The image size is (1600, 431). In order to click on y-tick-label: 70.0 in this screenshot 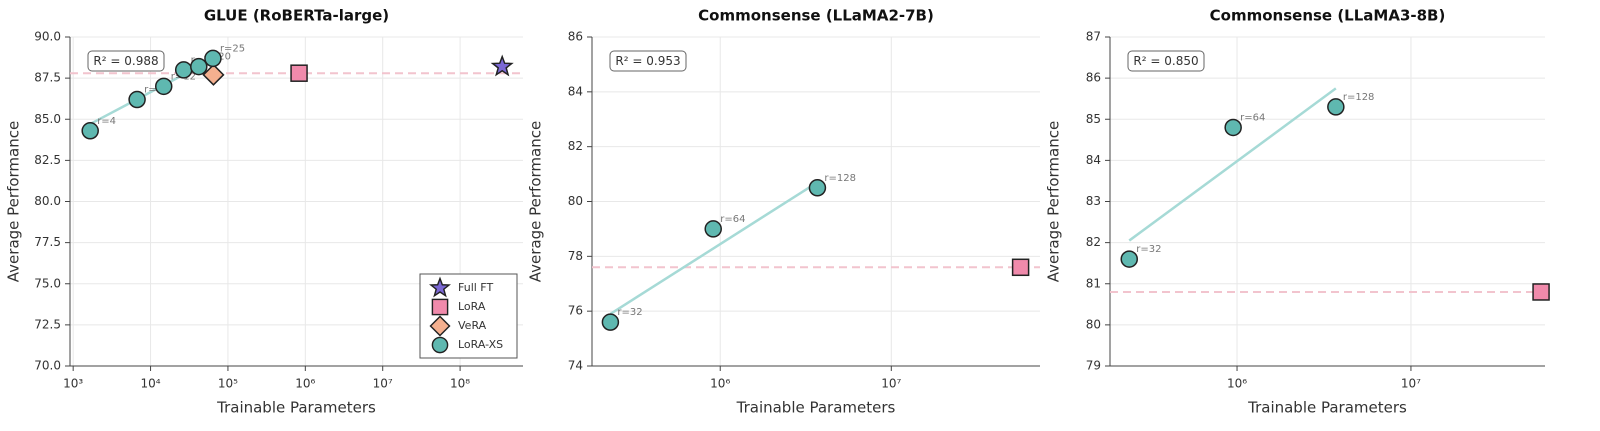, I will do `click(47, 366)`.